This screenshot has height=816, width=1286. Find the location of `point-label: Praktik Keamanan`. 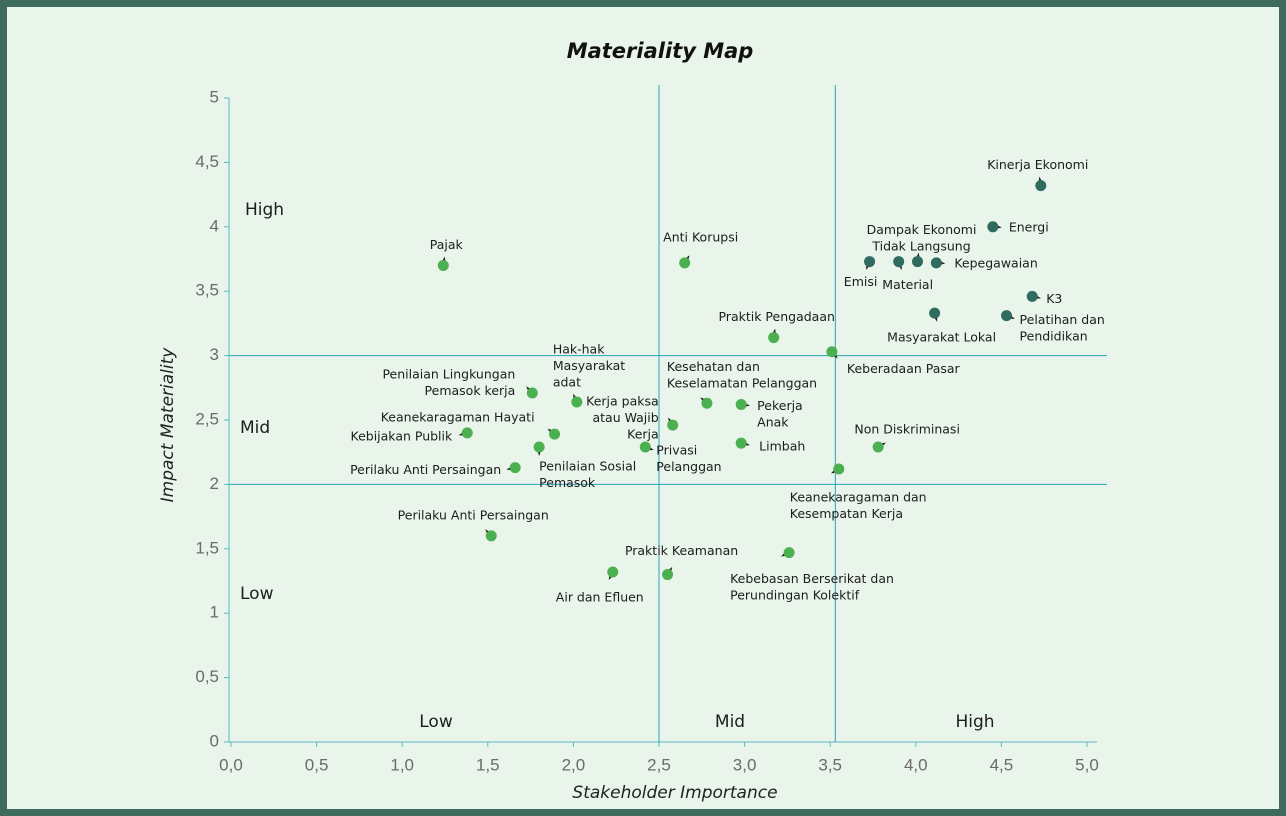

point-label: Praktik Keamanan is located at coordinates (681, 550).